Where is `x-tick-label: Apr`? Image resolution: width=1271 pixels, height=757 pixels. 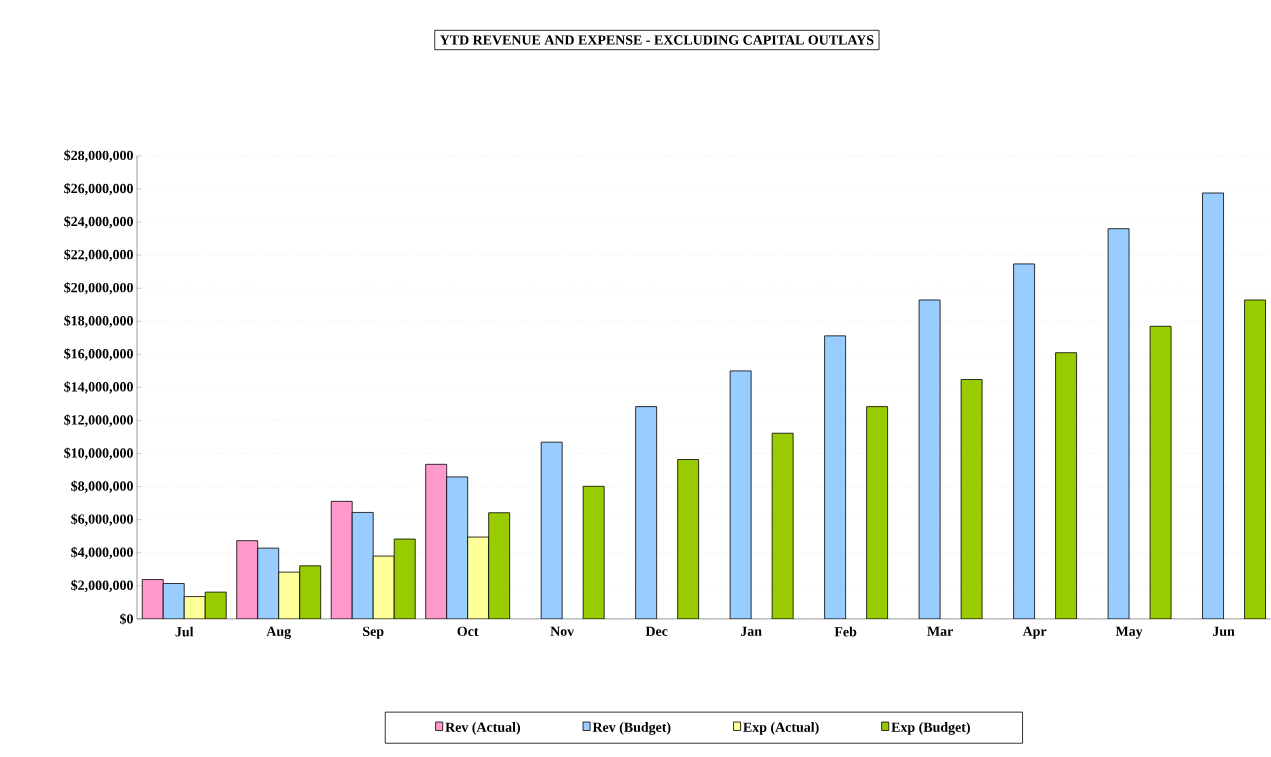 x-tick-label: Apr is located at coordinates (1034, 632).